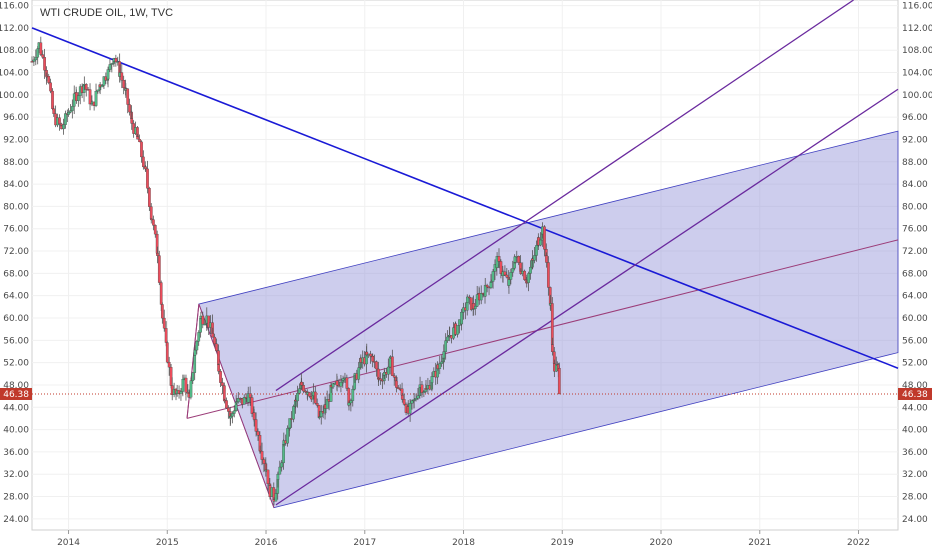 The width and height of the screenshot is (932, 550). What do you see at coordinates (858, 543) in the screenshot?
I see `x-tick-label: 2022` at bounding box center [858, 543].